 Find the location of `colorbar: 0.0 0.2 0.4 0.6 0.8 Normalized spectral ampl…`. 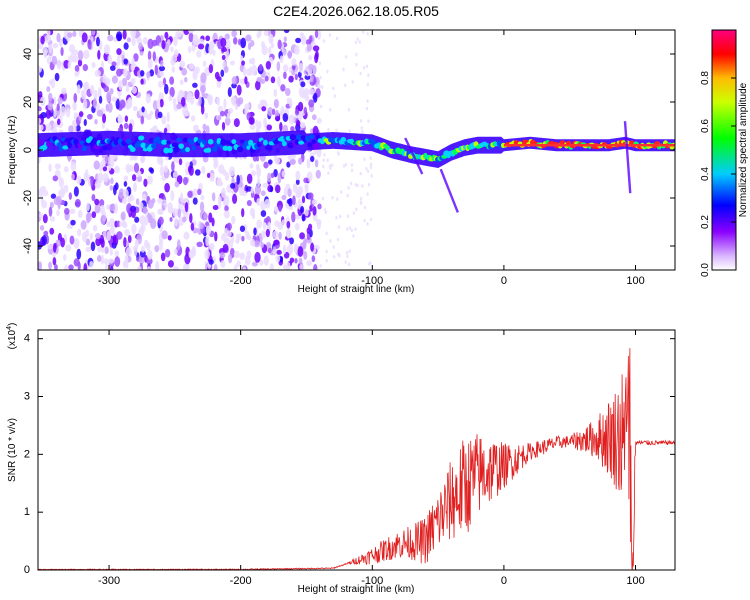

colorbar: 0.0 0.2 0.4 0.6 0.8 Normalized spectral ampl… is located at coordinates (724, 153).